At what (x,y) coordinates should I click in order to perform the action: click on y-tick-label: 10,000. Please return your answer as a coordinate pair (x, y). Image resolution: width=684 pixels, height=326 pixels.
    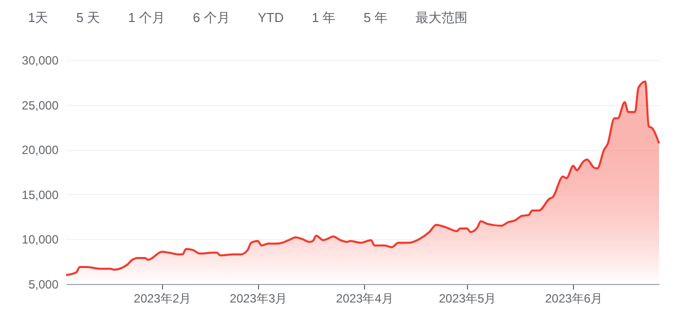
    Looking at the image, I should click on (40, 239).